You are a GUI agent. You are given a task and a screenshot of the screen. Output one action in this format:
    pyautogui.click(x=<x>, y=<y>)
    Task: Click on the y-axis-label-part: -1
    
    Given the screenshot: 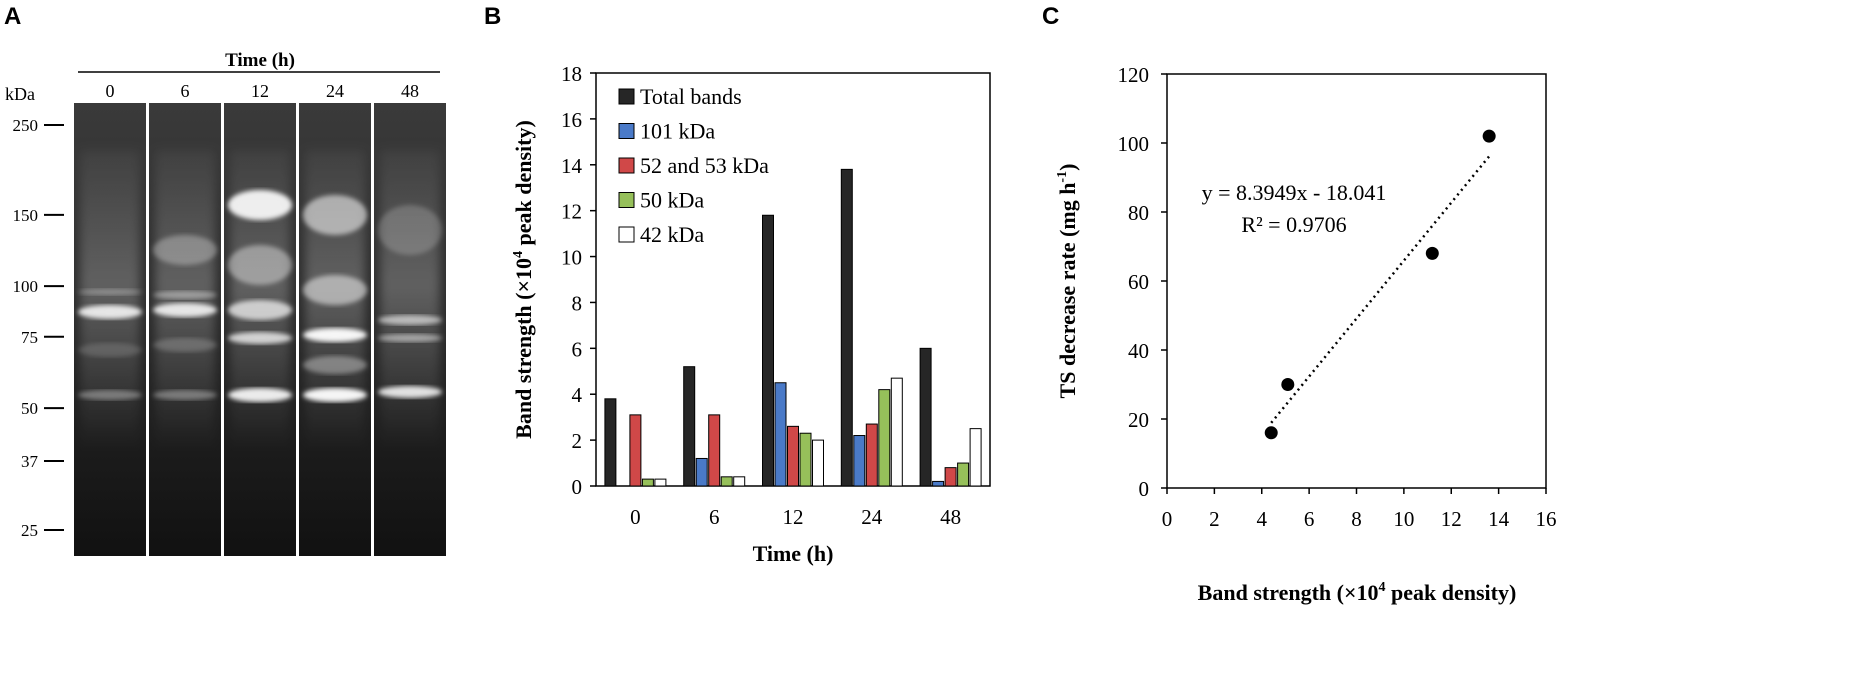 What is the action you would take?
    pyautogui.click(x=1062, y=177)
    